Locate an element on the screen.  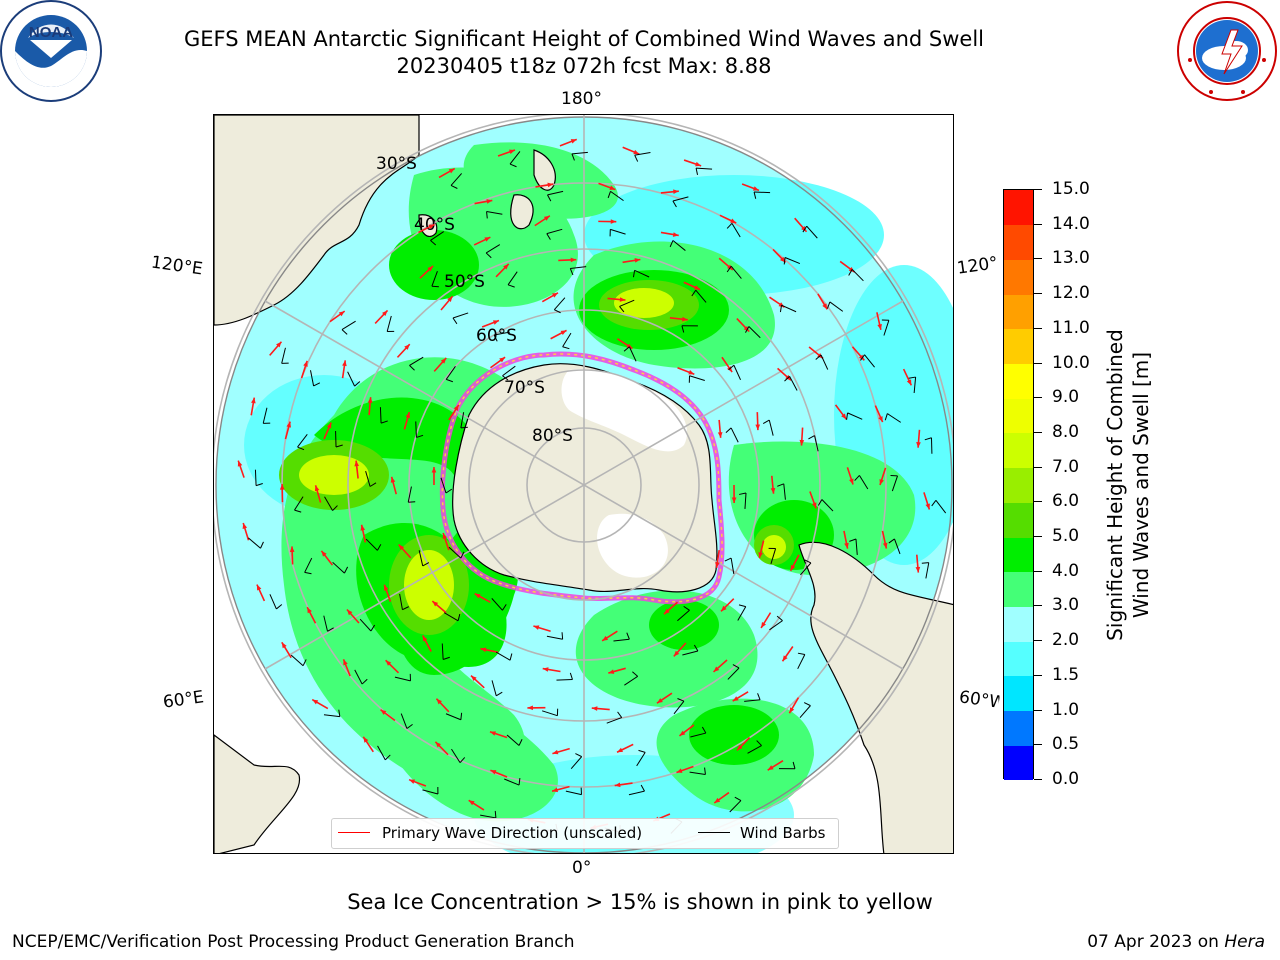
colorbar-tick-label: 4.0 is located at coordinates (1066, 570).